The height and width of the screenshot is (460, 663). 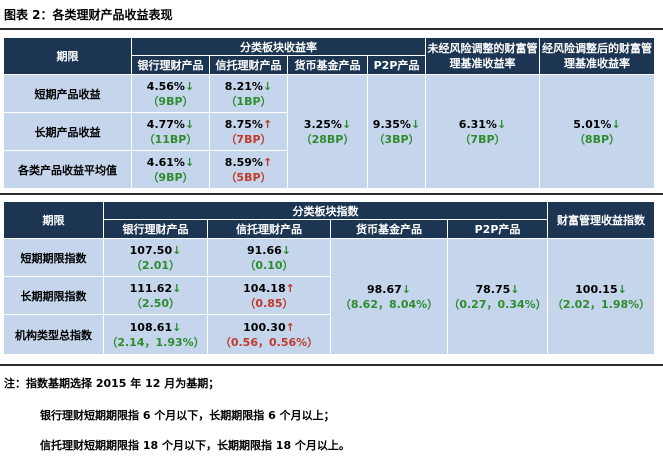 I want to click on p2p-cell: 9.35%↓ （3BP）, so click(x=396, y=131).